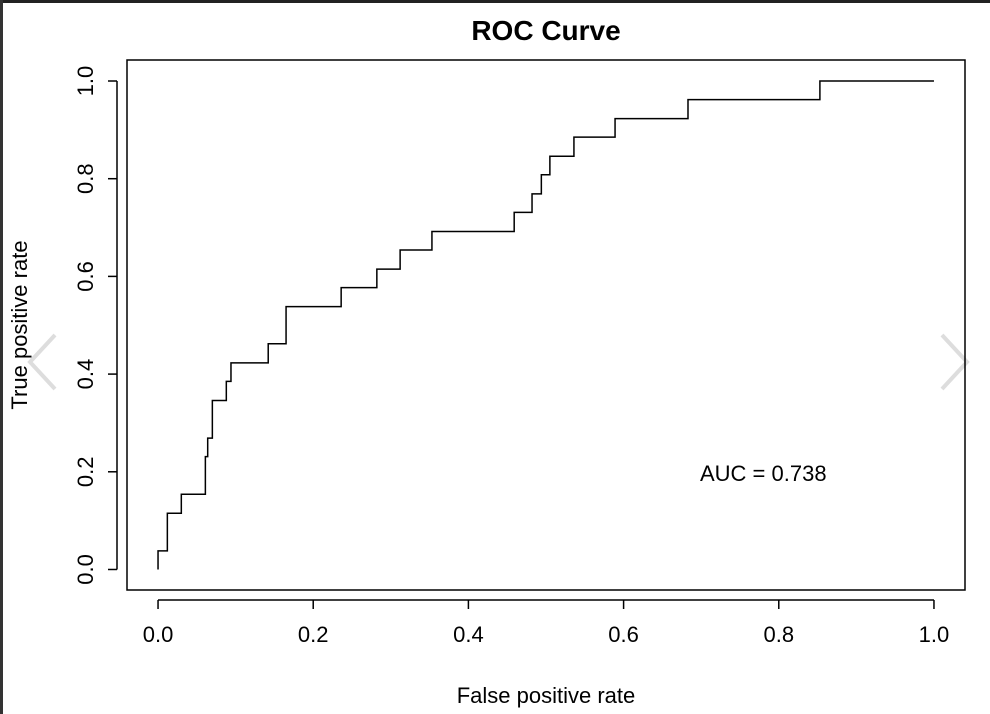 The height and width of the screenshot is (714, 990). I want to click on chart-title: ROC Curve, so click(545, 30).